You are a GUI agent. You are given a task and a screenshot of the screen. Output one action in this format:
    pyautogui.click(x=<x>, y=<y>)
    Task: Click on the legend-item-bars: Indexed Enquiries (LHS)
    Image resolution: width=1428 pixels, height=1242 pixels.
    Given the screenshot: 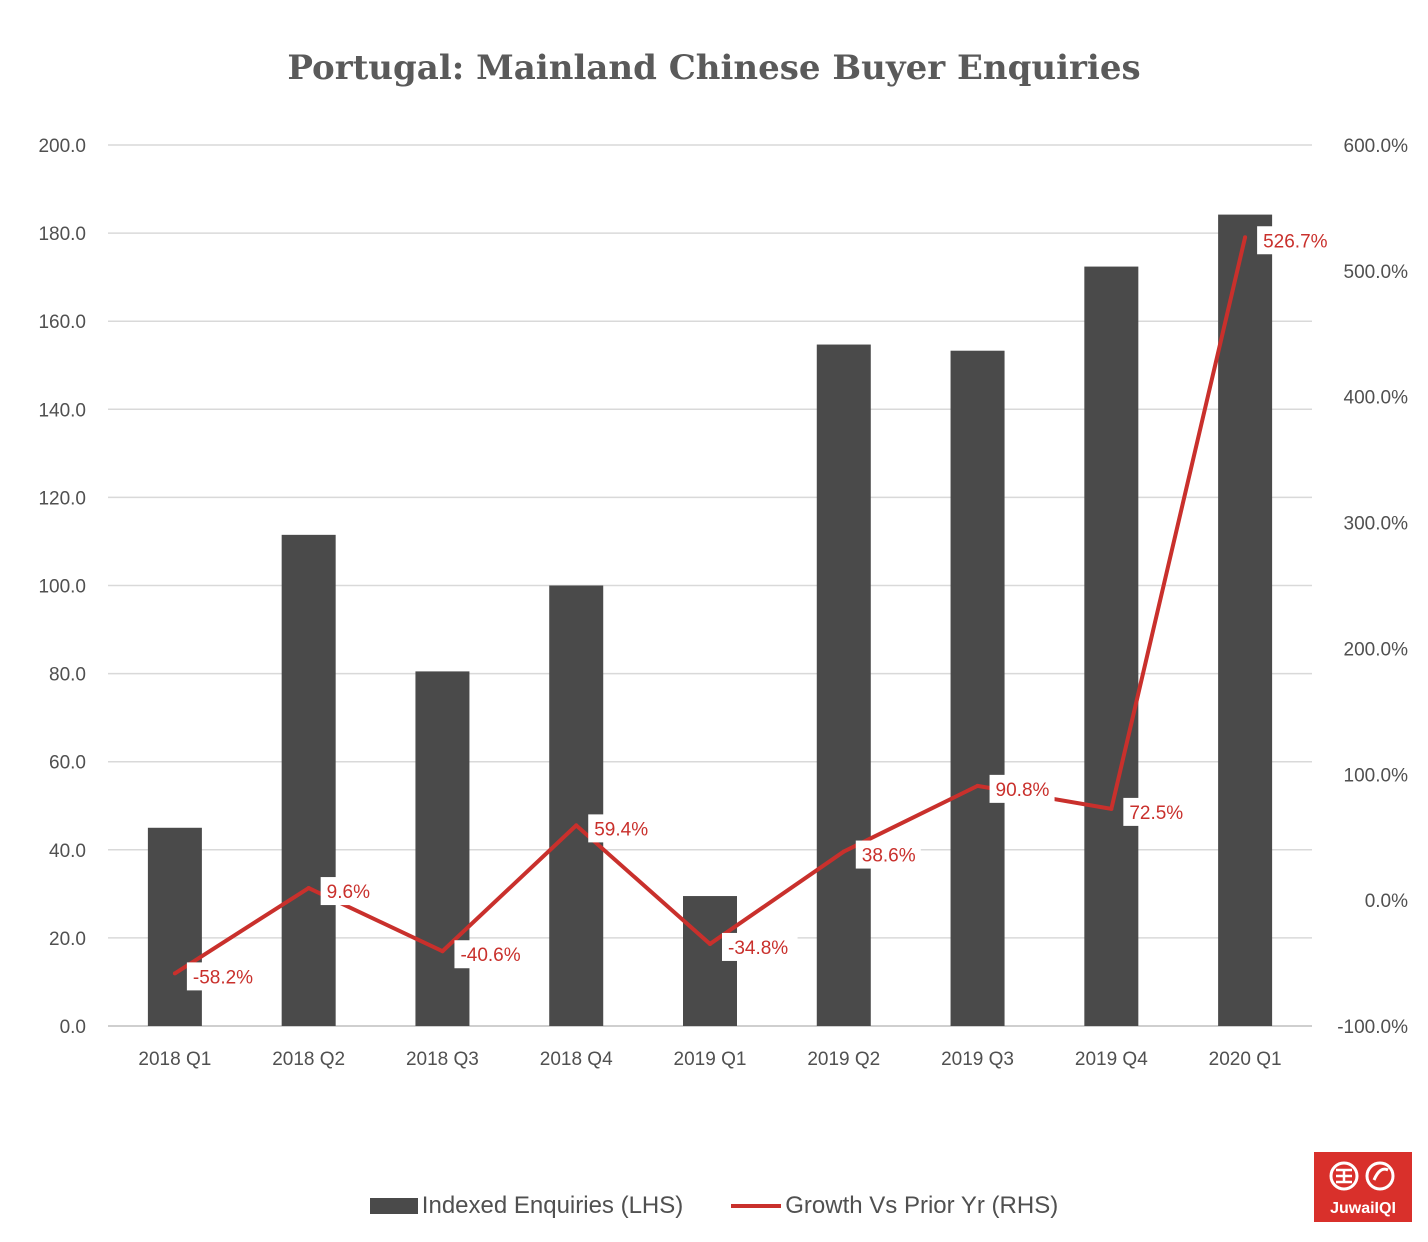 What is the action you would take?
    pyautogui.click(x=526, y=1206)
    